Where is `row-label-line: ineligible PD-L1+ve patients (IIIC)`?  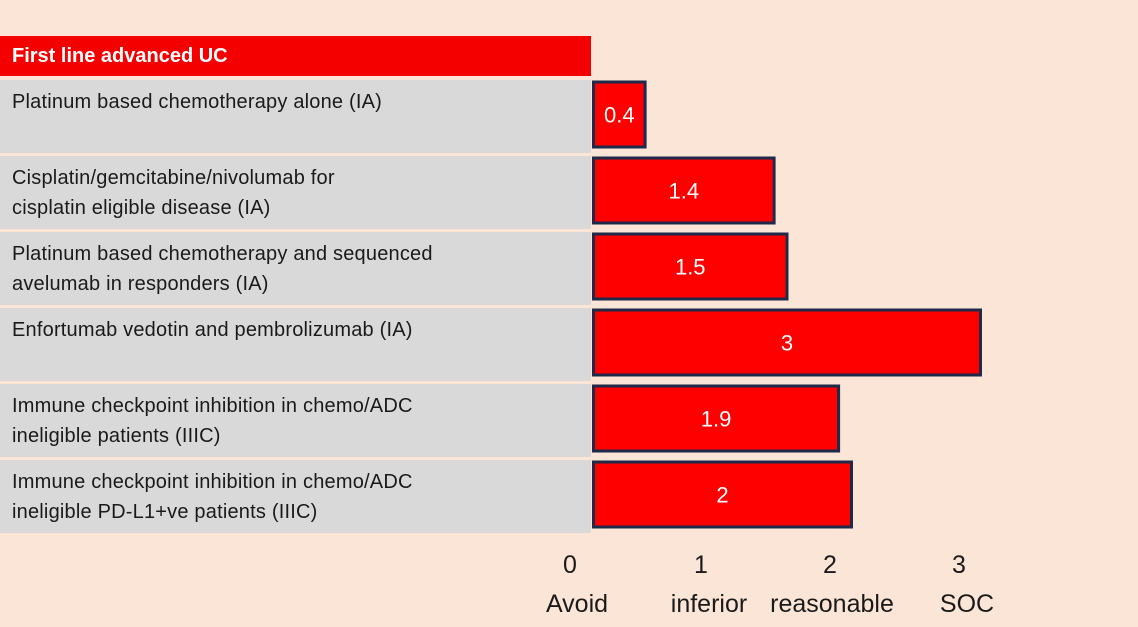
row-label-line: ineligible PD-L1+ve patients (IIIC) is located at coordinates (165, 512).